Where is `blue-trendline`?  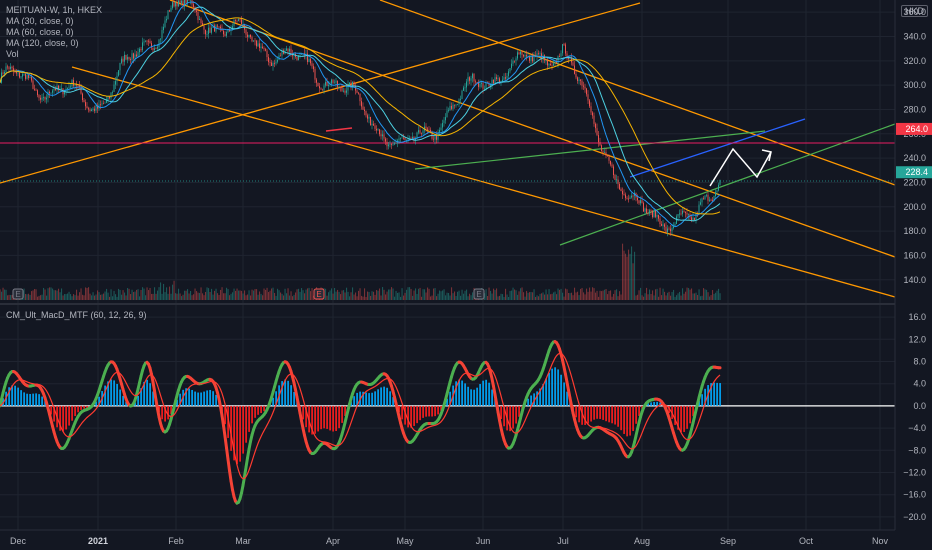 blue-trendline is located at coordinates (717, 148).